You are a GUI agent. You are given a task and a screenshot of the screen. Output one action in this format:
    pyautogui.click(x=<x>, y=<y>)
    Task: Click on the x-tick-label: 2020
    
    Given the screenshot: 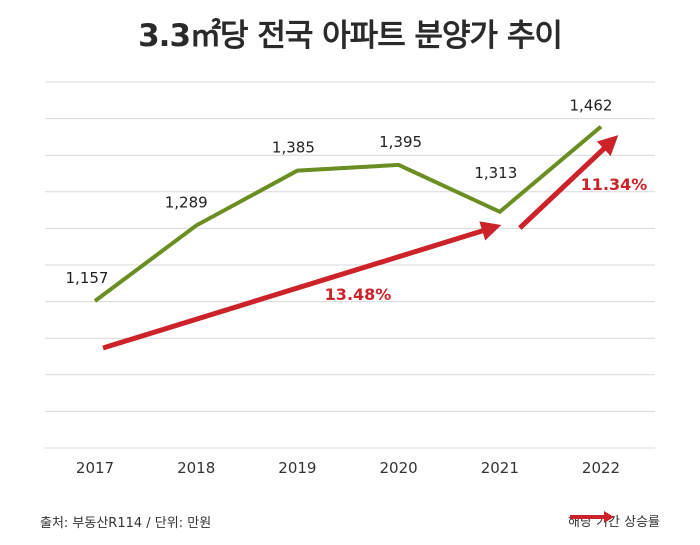 What is the action you would take?
    pyautogui.click(x=399, y=468)
    